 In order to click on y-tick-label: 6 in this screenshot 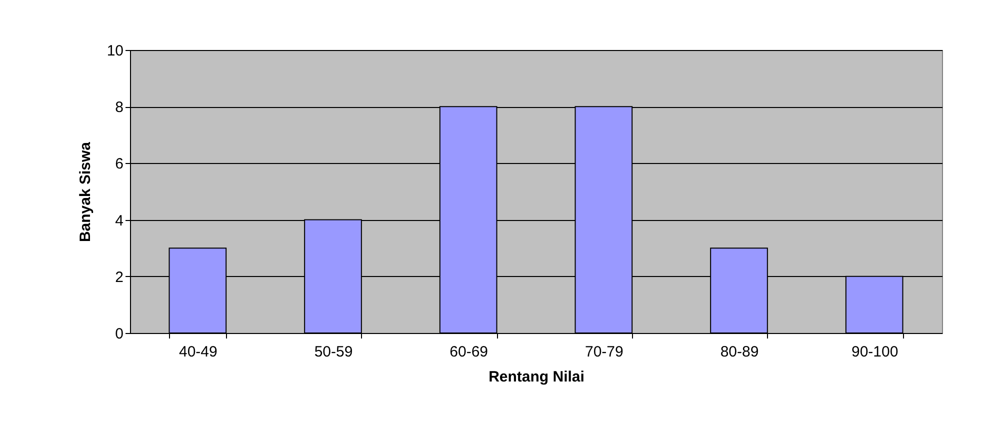, I will do `click(119, 164)`.